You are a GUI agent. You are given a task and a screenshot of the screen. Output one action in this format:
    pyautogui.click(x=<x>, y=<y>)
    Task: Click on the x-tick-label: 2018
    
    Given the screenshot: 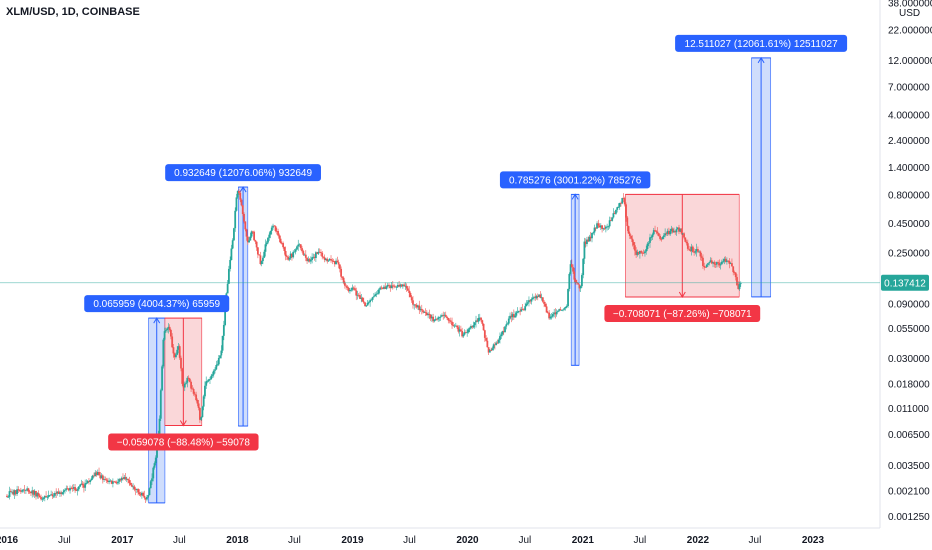 What is the action you would take?
    pyautogui.click(x=237, y=540)
    